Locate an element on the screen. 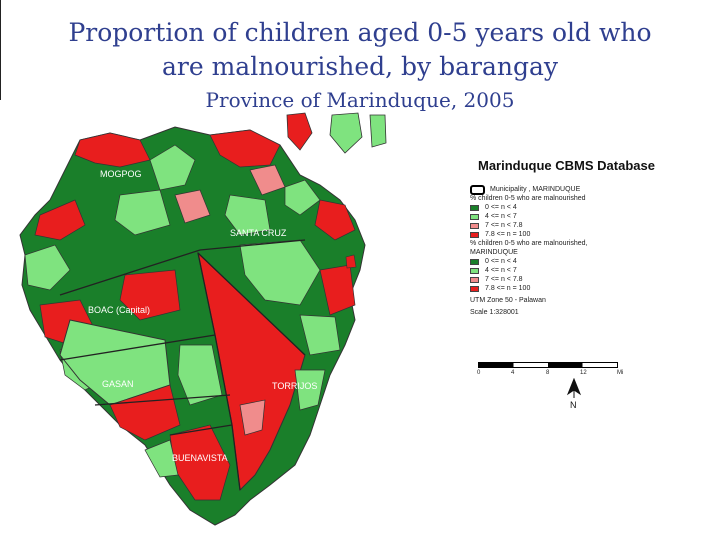 The width and height of the screenshot is (720, 540). region-light-se is located at coordinates (310, 390).